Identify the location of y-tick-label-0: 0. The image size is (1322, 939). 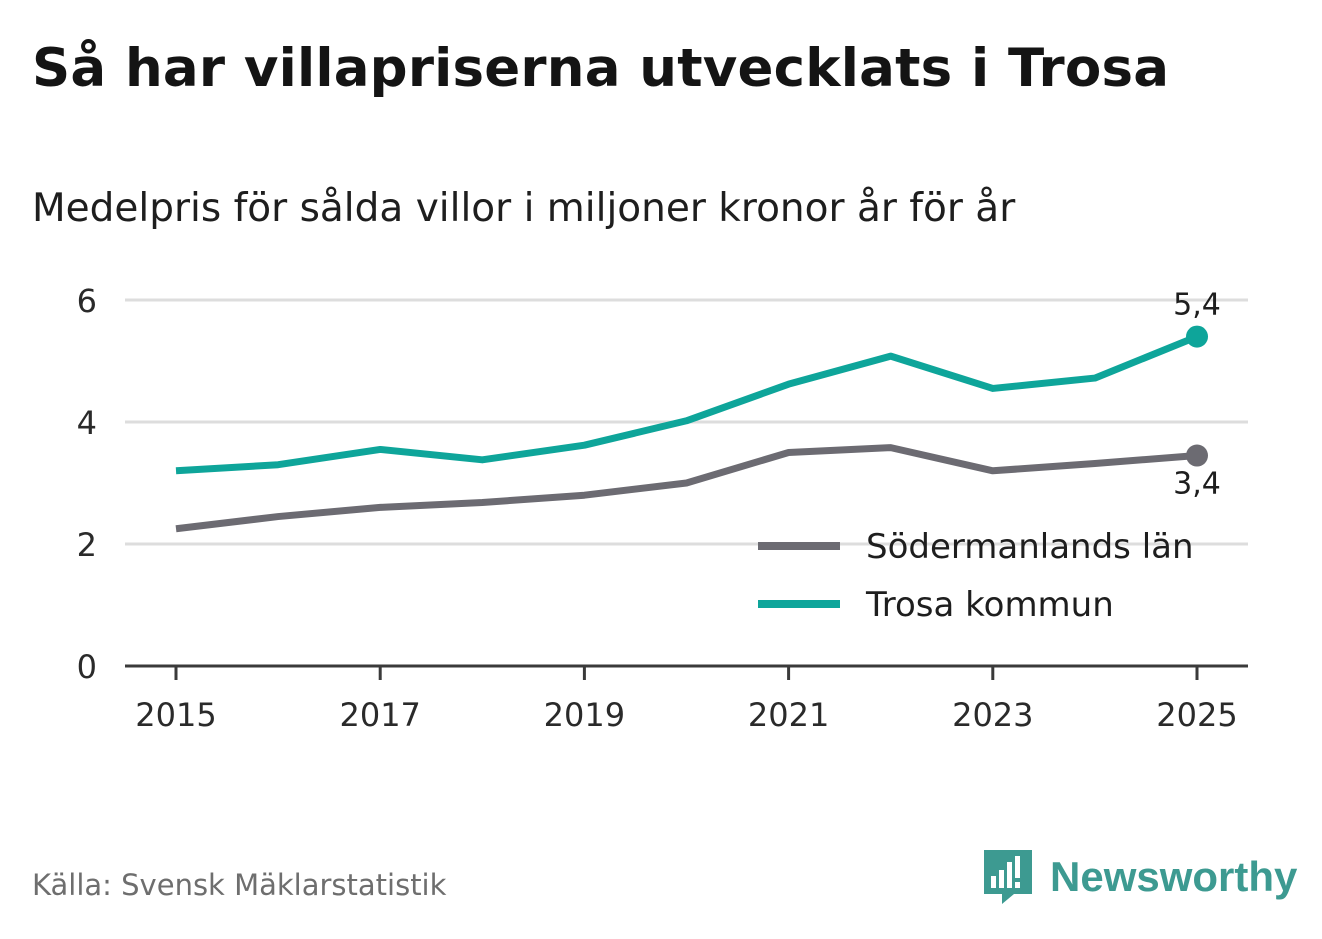
(87, 667).